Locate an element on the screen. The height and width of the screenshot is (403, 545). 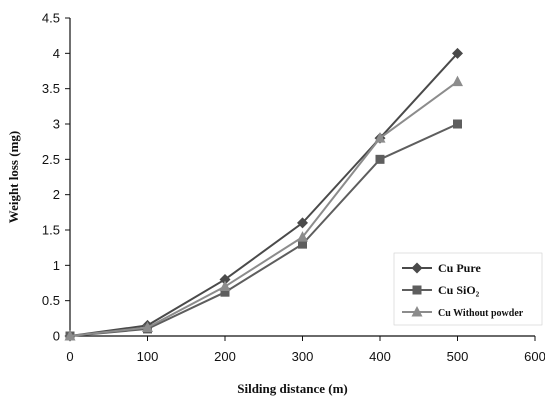
x-tick-label: 100 is located at coordinates (148, 356).